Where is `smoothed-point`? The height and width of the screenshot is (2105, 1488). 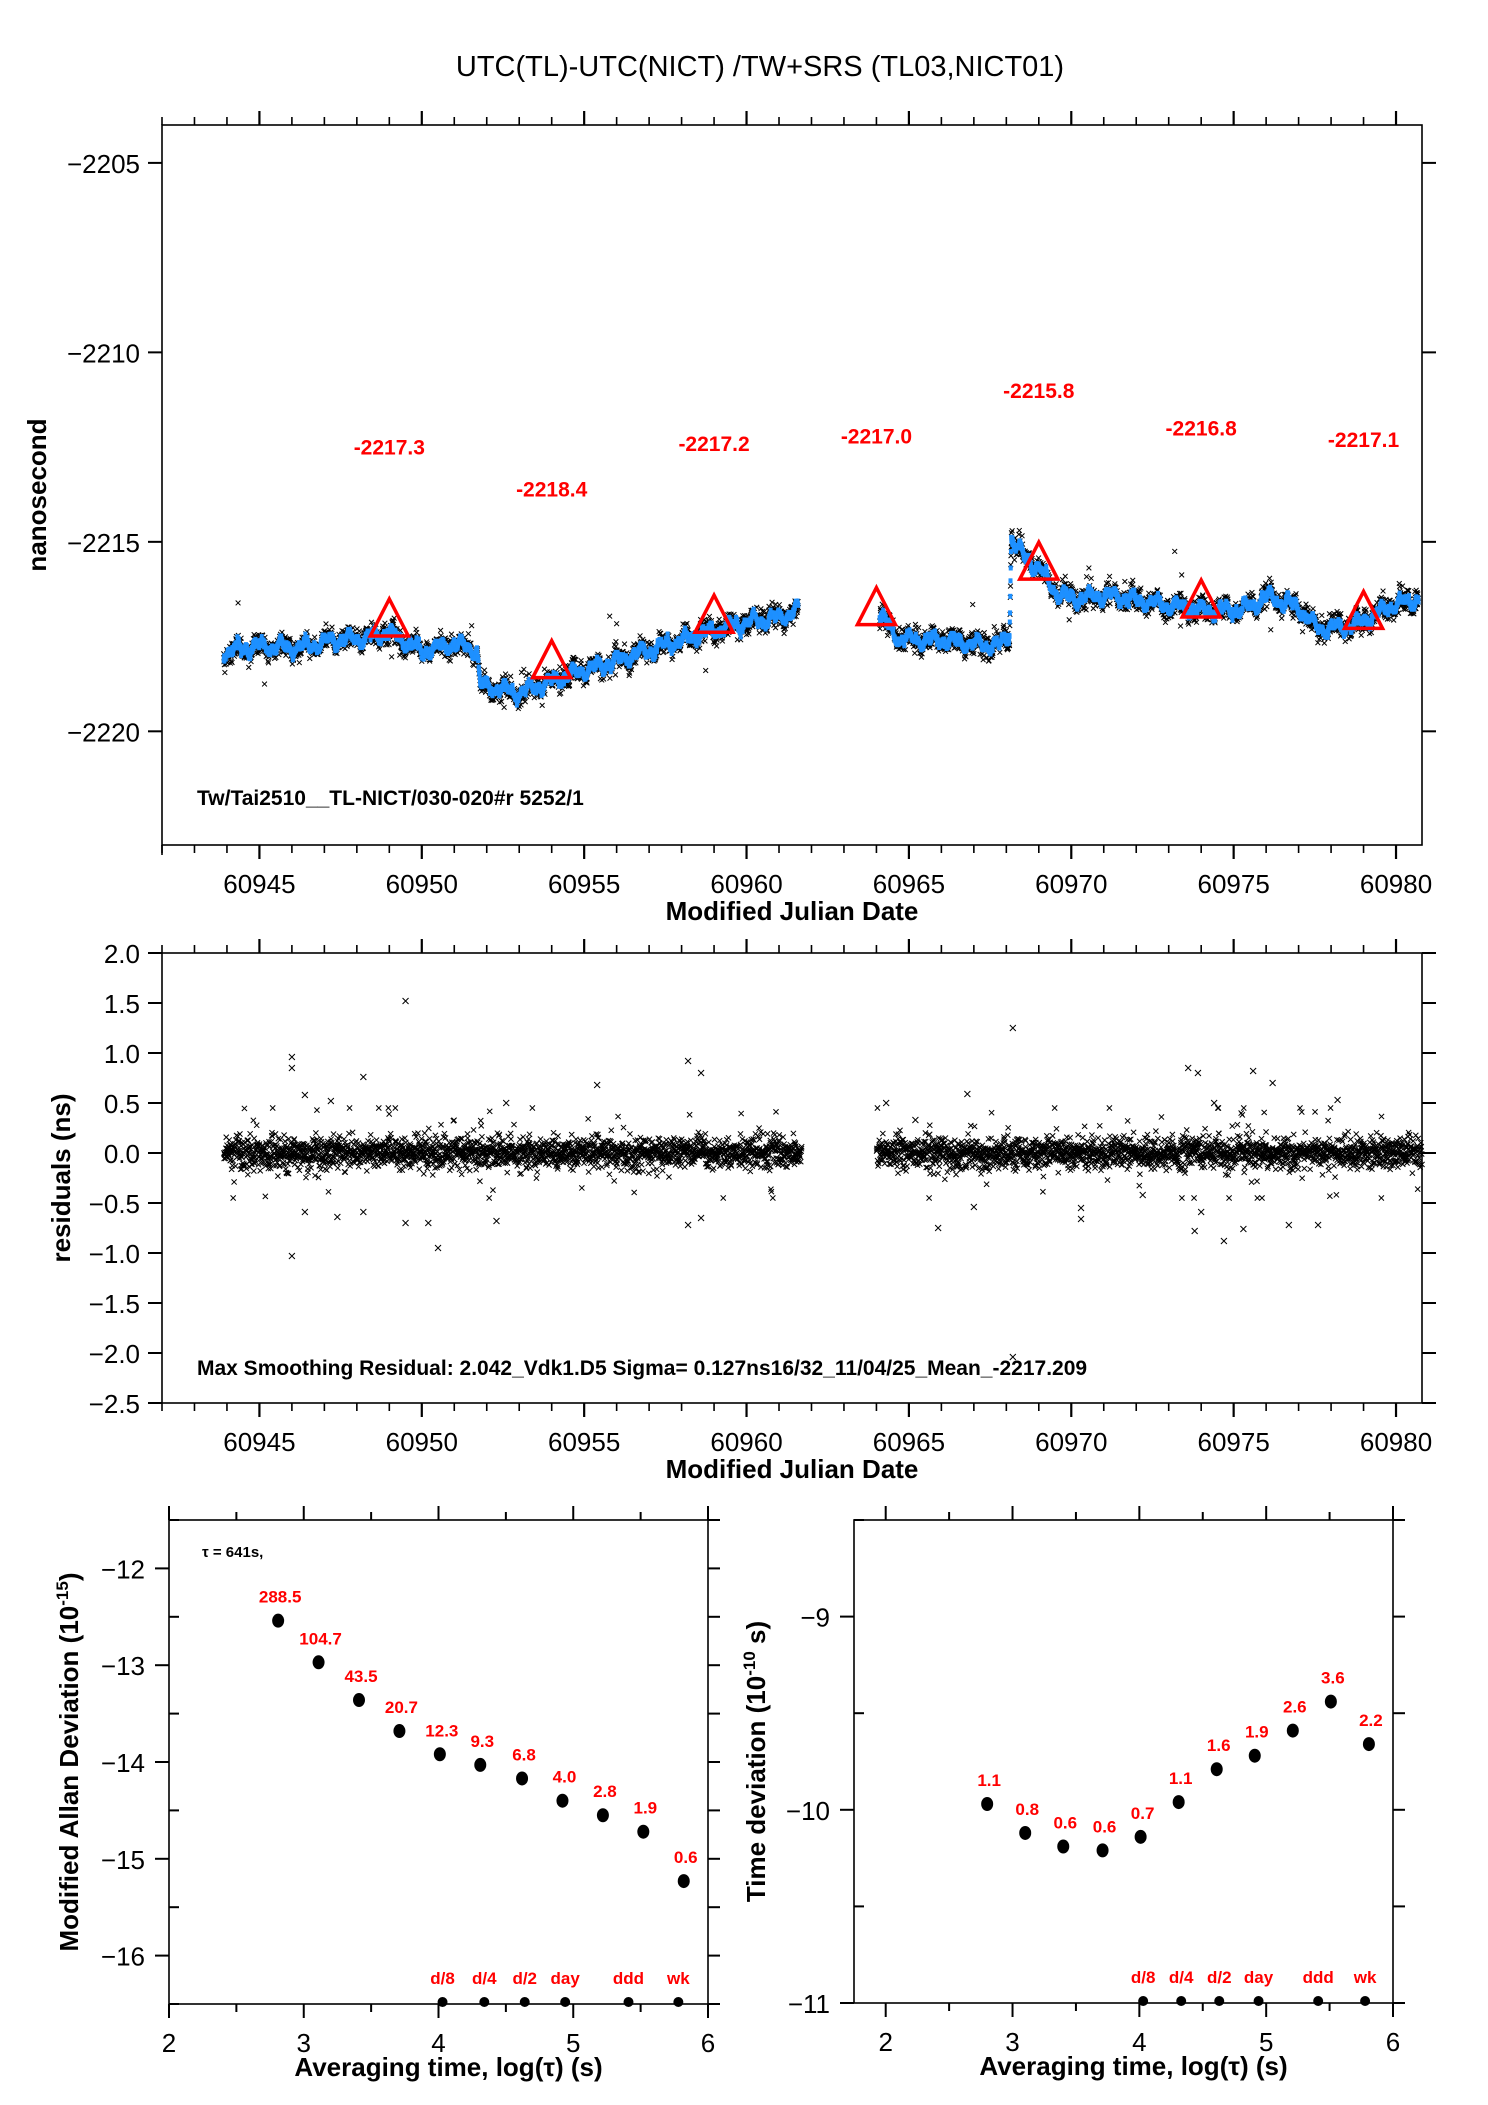 smoothed-point is located at coordinates (233, 654).